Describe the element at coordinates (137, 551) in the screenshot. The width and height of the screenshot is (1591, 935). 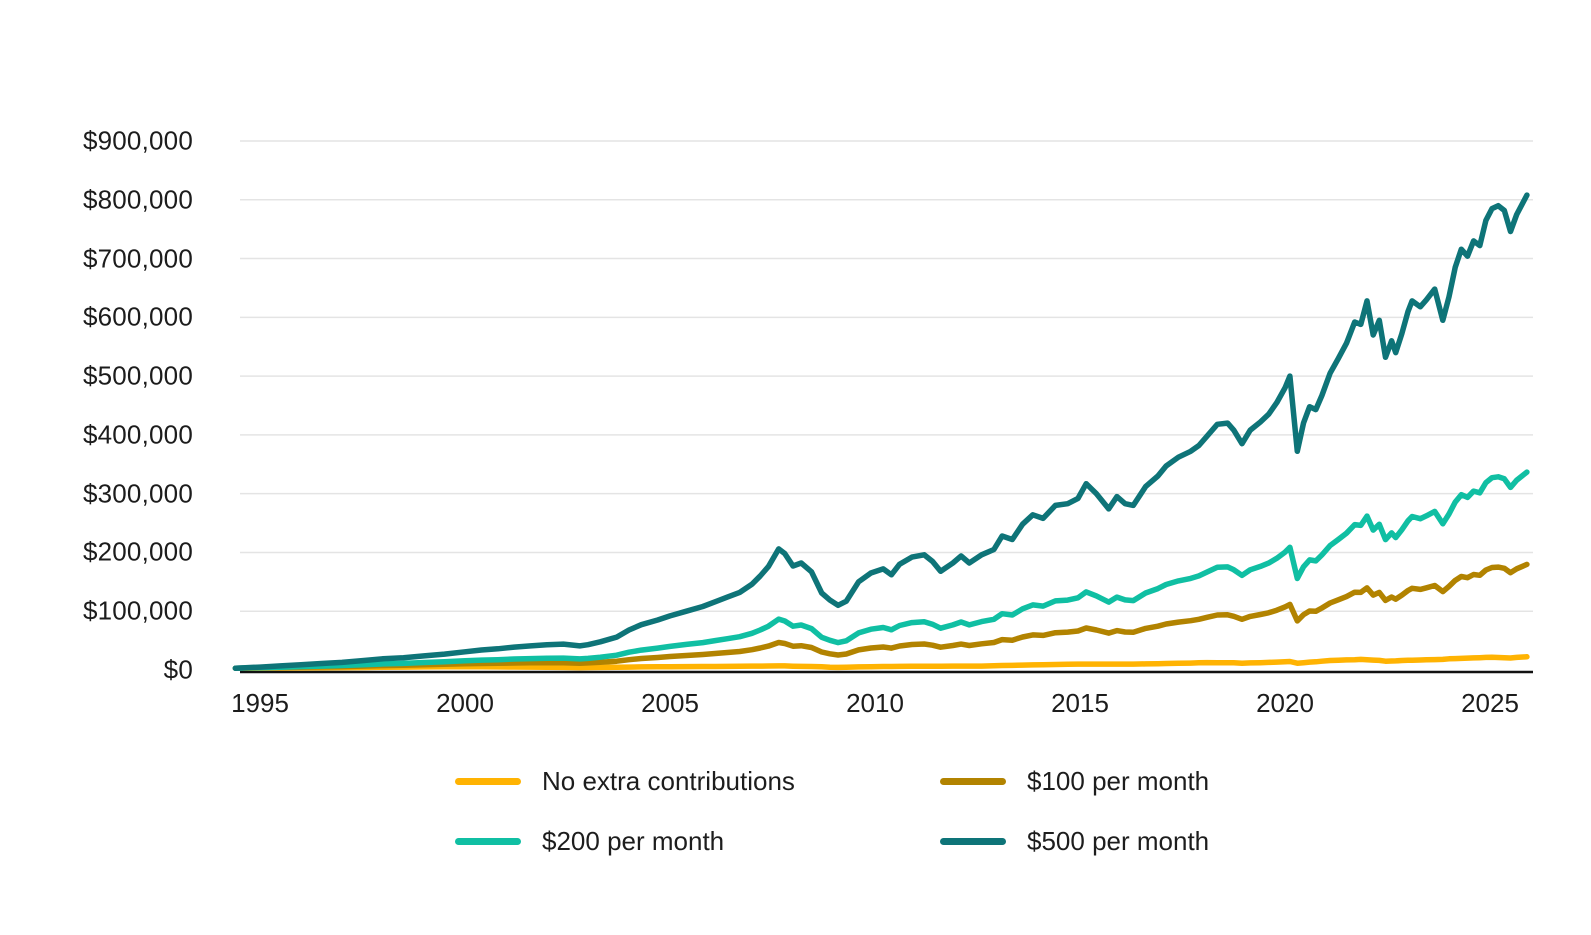
I see `y-tick-label: $200,000` at that location.